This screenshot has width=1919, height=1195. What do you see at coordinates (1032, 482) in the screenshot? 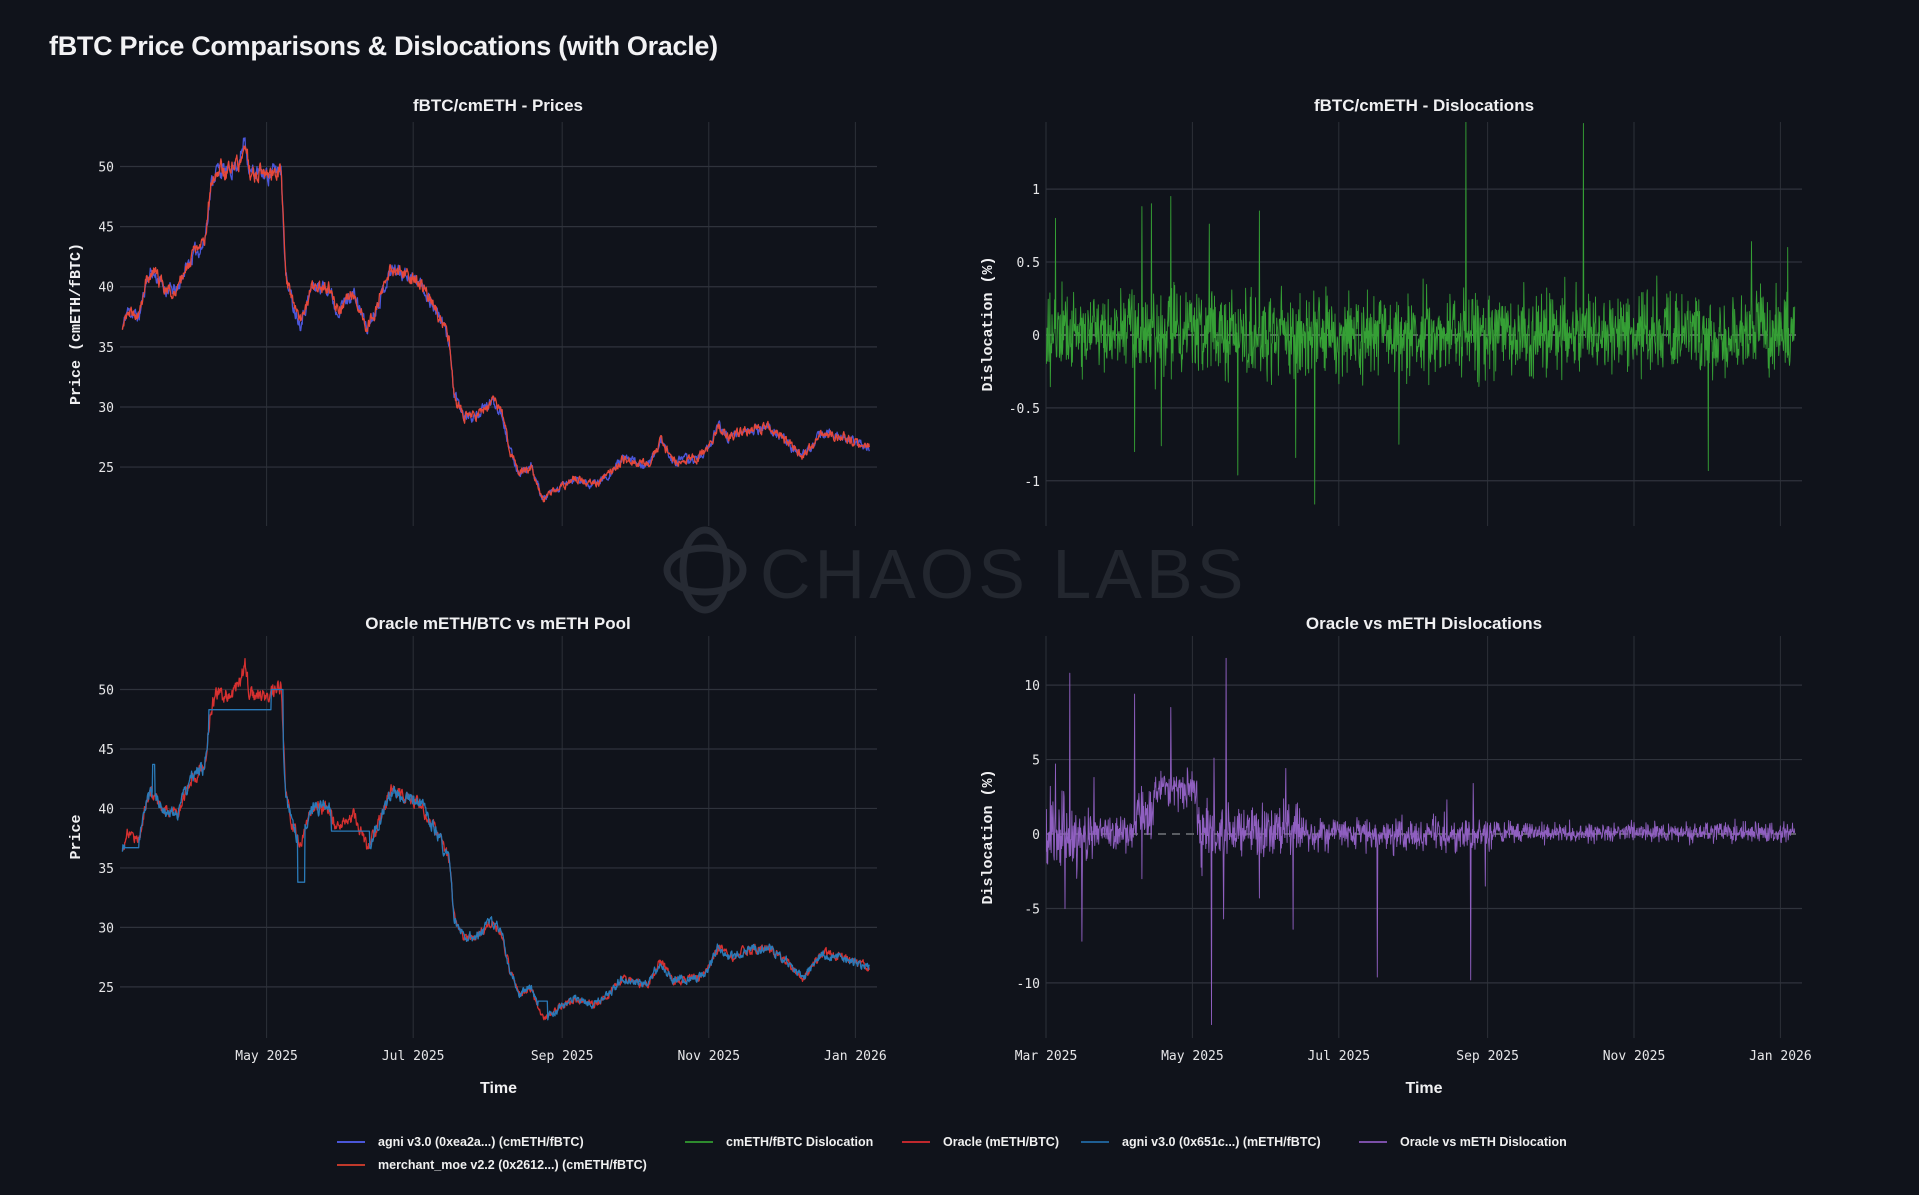
I see `y-tick-label: -1` at bounding box center [1032, 482].